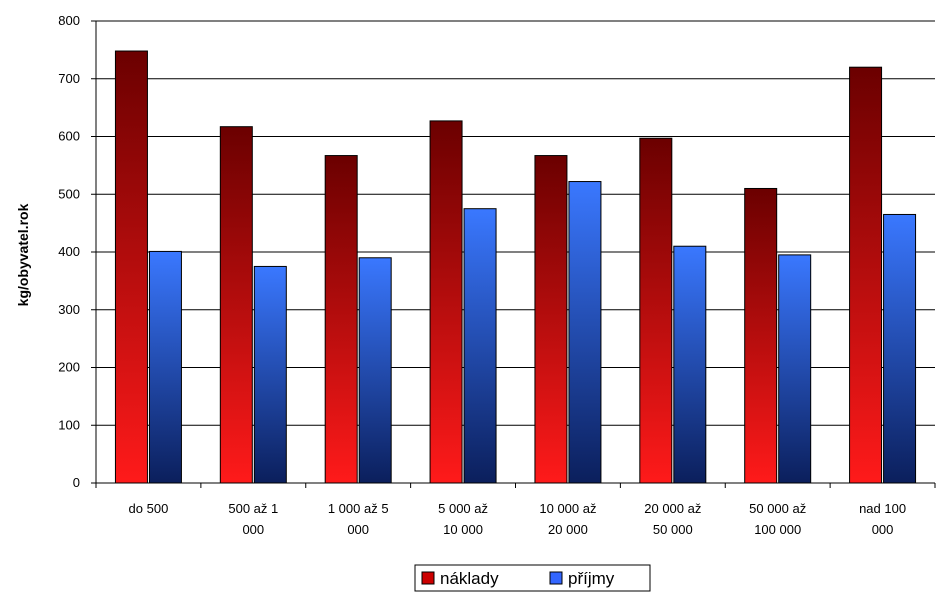 This screenshot has height=595, width=940. Describe the element at coordinates (882, 508) in the screenshot. I see `x-tick-label: nad 100` at that location.